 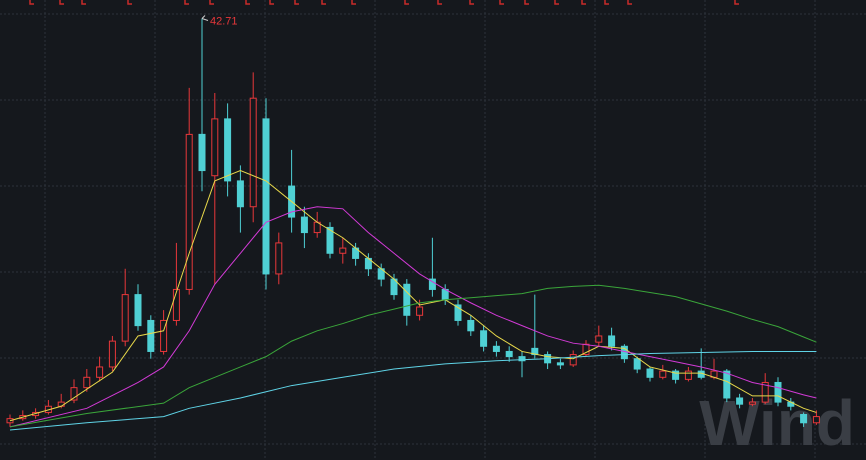 What do you see at coordinates (384, 2) in the screenshot?
I see `event-markers` at bounding box center [384, 2].